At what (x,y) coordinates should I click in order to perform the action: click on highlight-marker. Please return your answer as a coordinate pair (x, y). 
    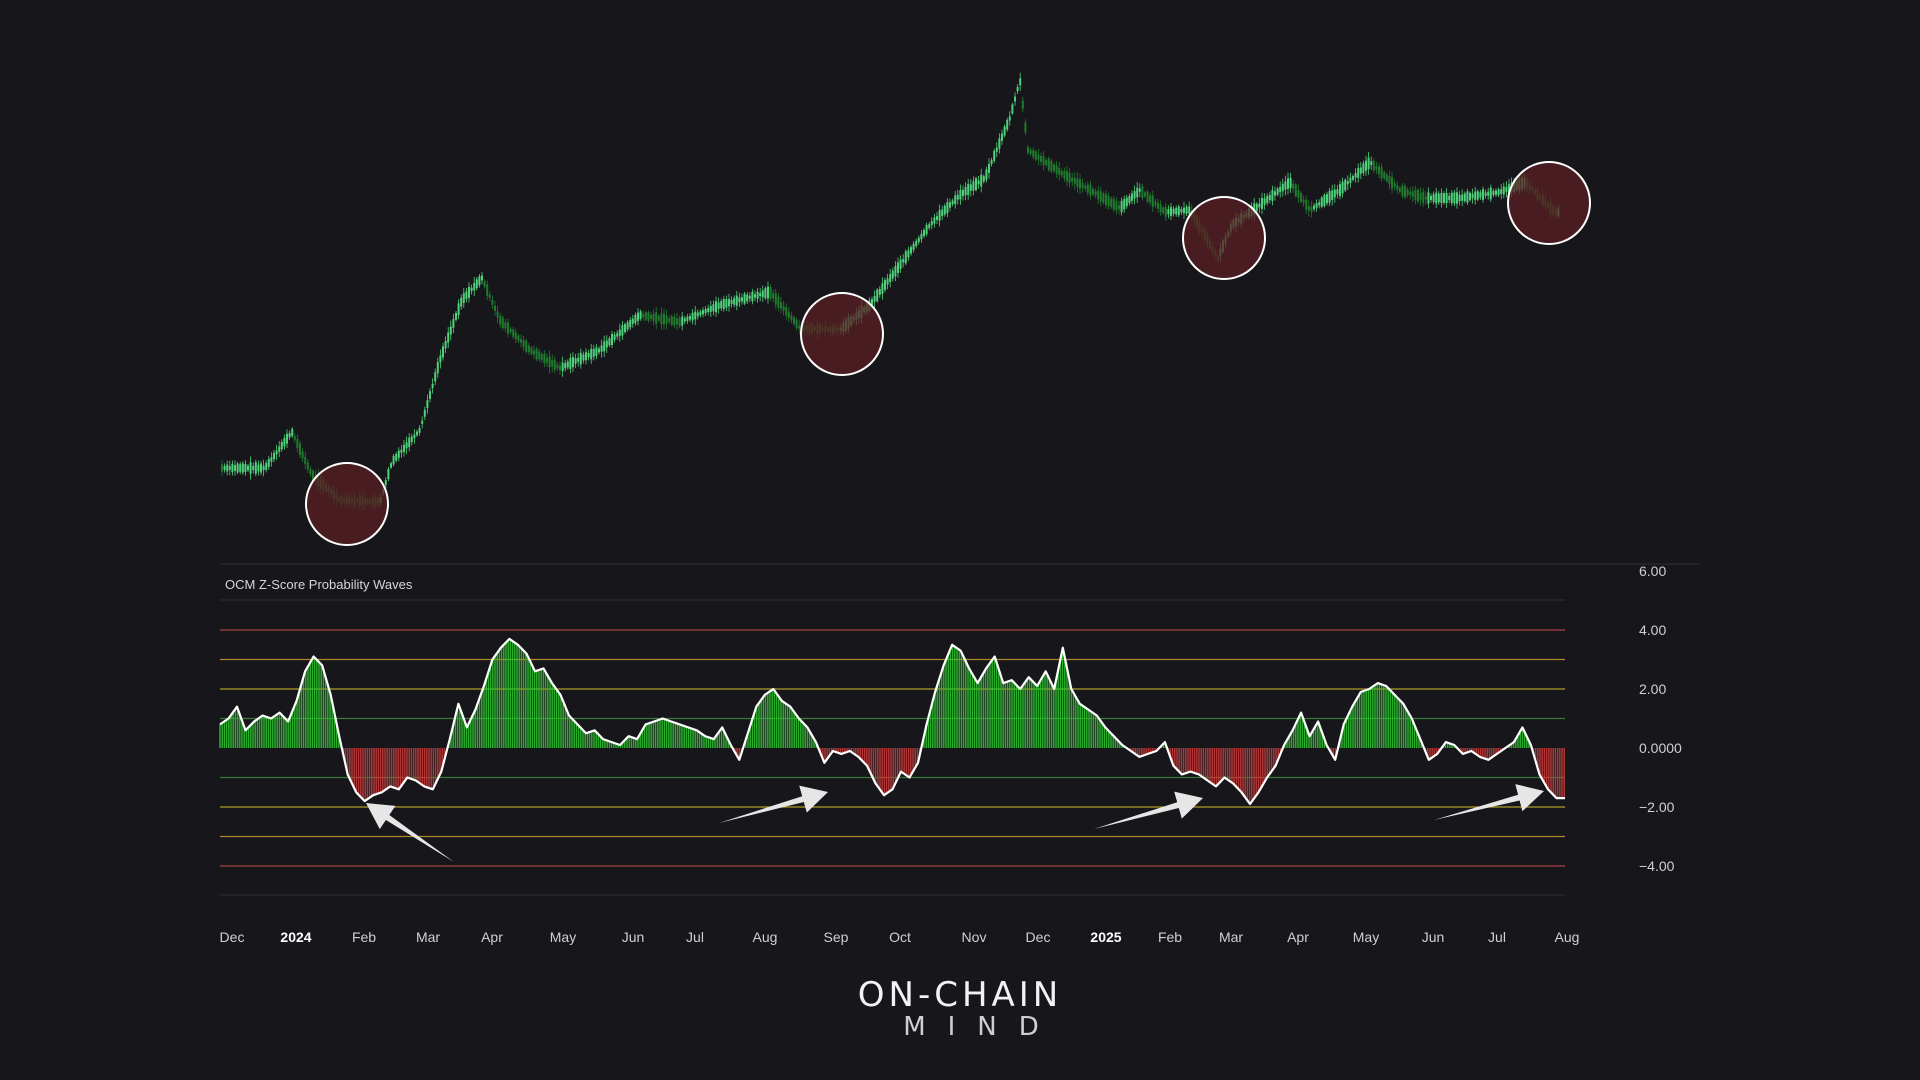
    Looking at the image, I should click on (1549, 203).